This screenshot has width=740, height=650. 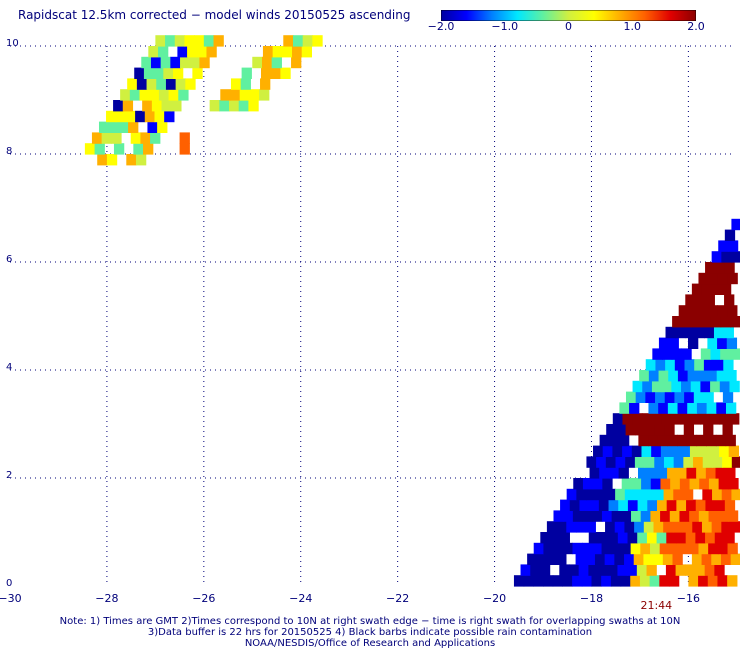 I want to click on y-tick-label: 2, so click(x=9, y=475).